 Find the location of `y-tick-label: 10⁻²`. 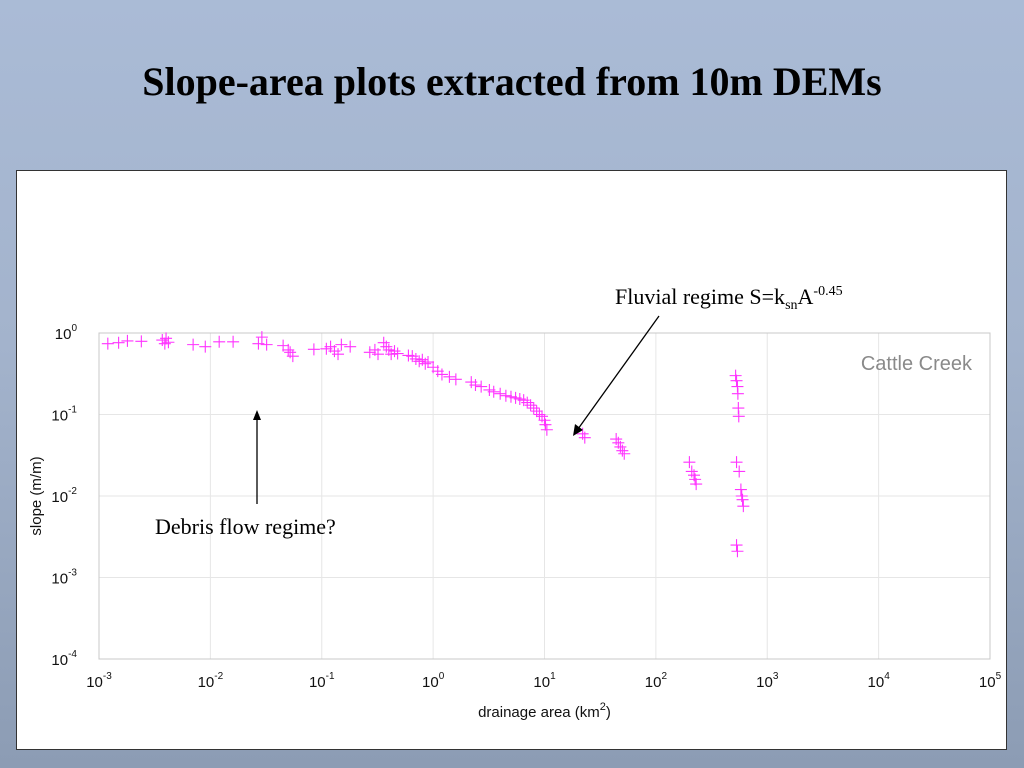

y-tick-label: 10⁻² is located at coordinates (64, 496).